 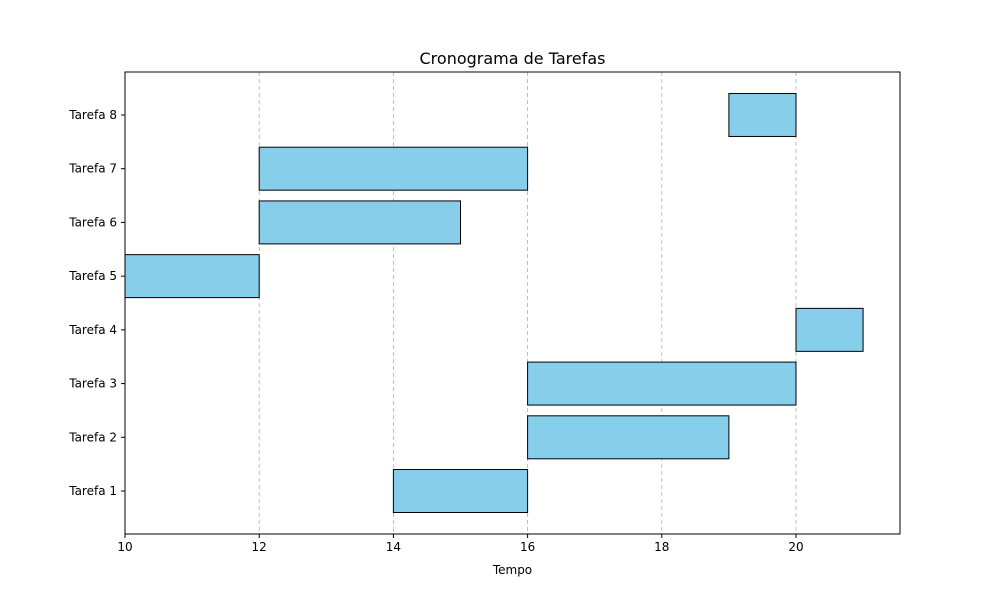 I want to click on x-tick-label: 20, so click(x=795, y=547).